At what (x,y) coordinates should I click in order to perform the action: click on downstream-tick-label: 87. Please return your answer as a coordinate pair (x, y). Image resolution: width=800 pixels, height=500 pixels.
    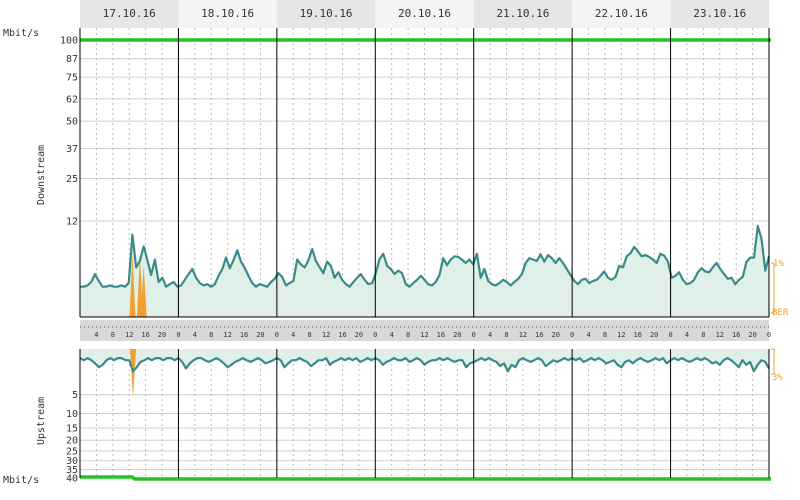
    Looking at the image, I should click on (72, 59).